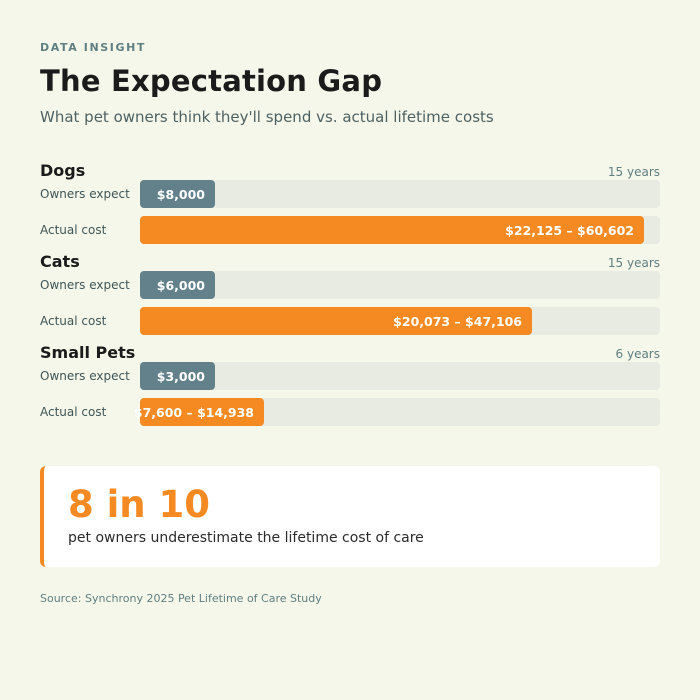 The image size is (700, 700). What do you see at coordinates (400, 285) in the screenshot?
I see `bar-track: $6,000` at bounding box center [400, 285].